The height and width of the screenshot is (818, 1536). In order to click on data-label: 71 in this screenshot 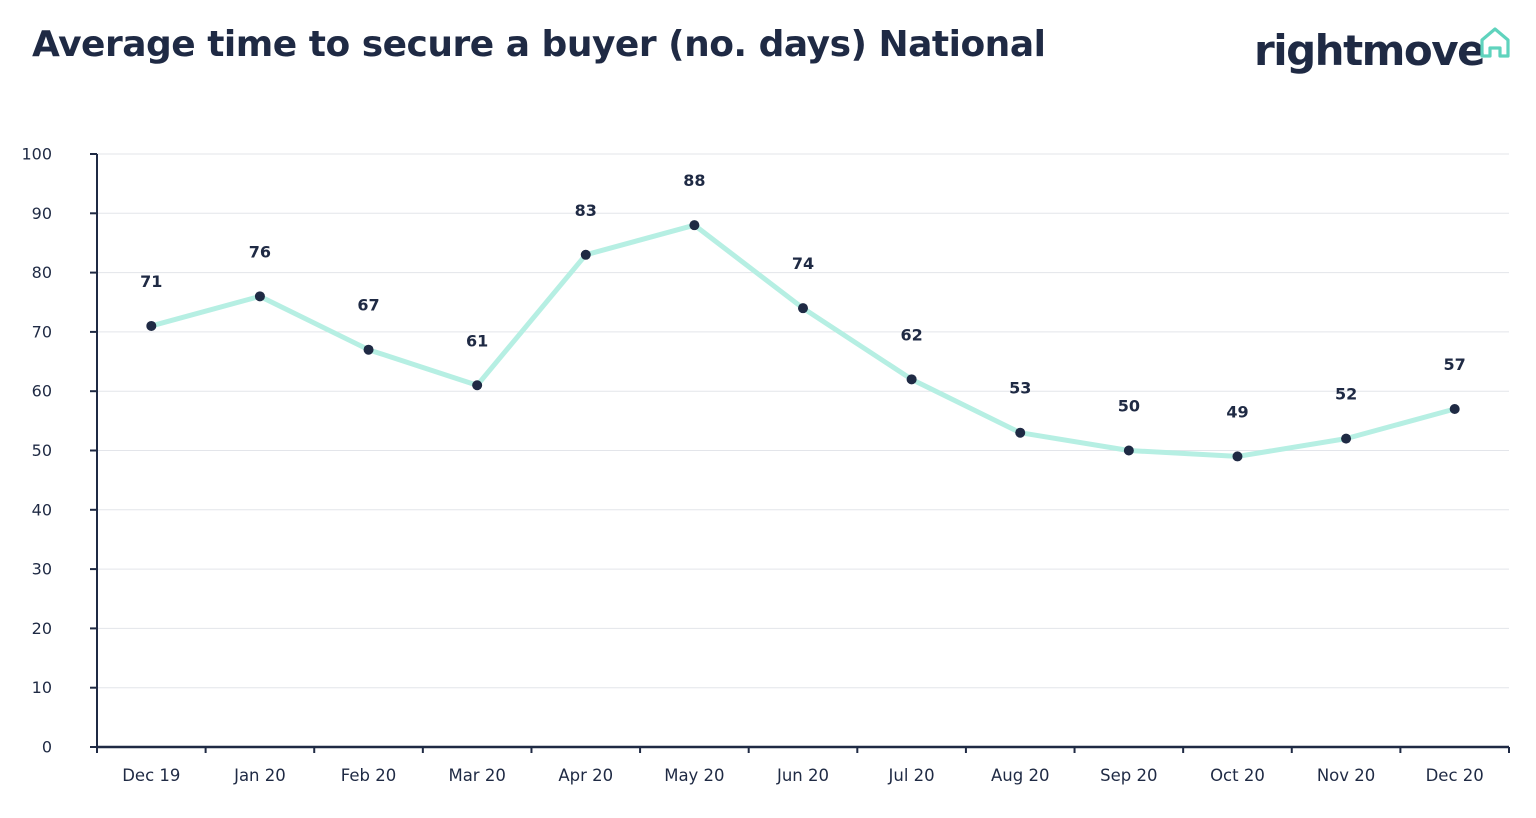, I will do `click(151, 281)`.